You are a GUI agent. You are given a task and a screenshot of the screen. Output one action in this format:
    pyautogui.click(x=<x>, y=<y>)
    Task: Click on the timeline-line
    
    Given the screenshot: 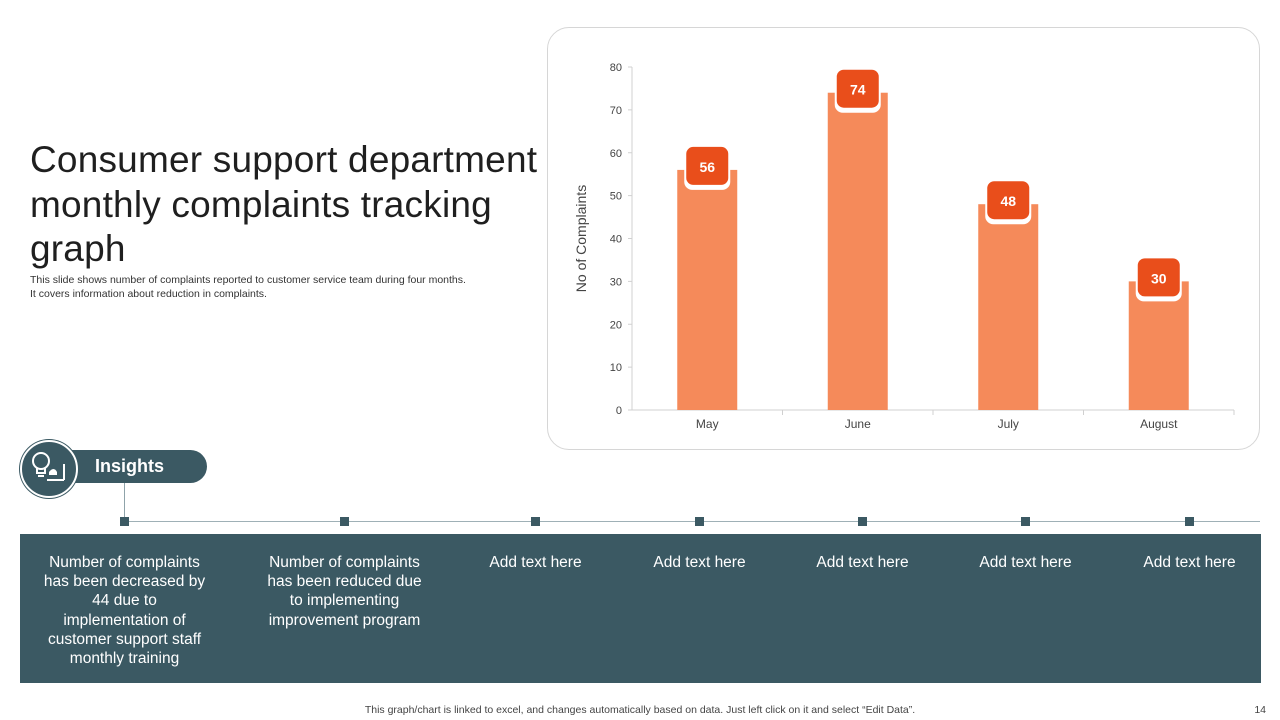 What is the action you would take?
    pyautogui.click(x=692, y=521)
    